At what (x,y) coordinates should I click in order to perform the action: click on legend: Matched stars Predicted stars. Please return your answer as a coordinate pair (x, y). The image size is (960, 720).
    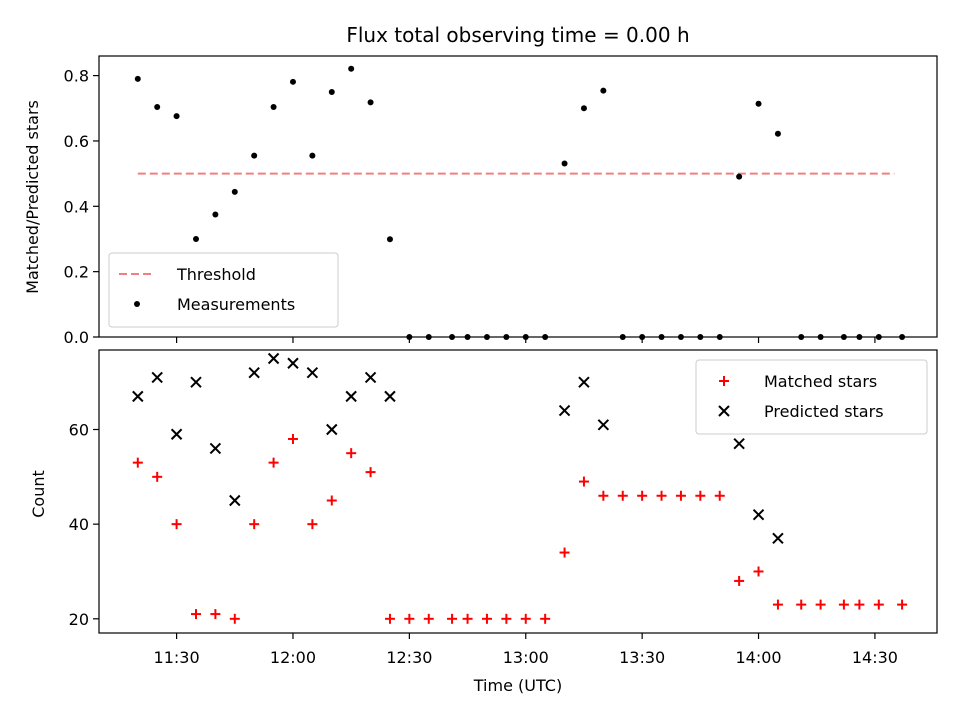
    Looking at the image, I should click on (811, 397).